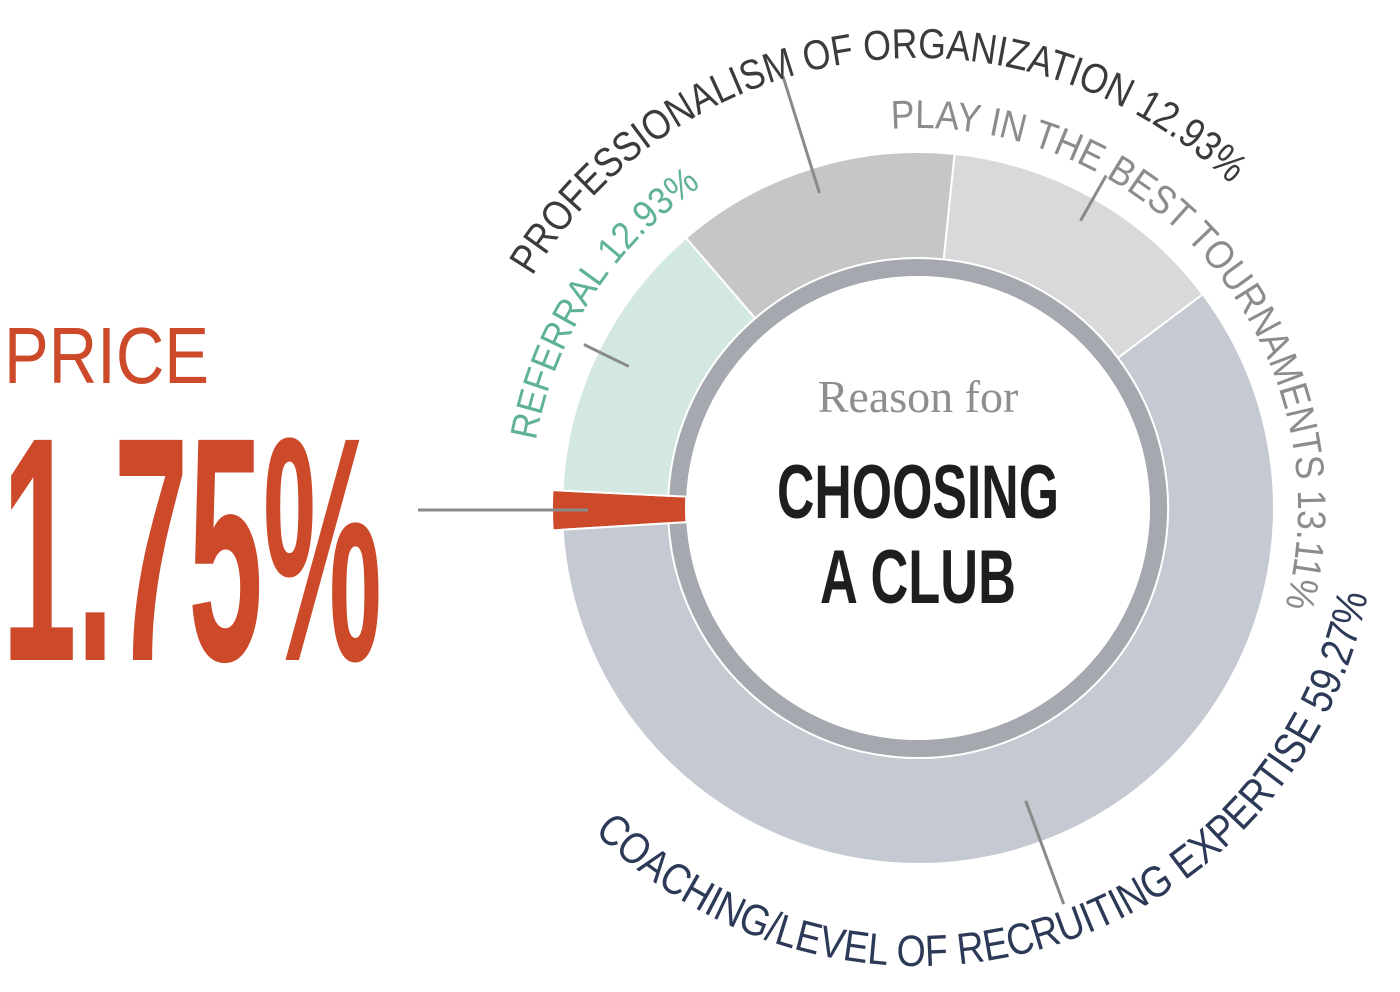  Describe the element at coordinates (918, 492) in the screenshot. I see `chart-title-line: CHOOSING` at that location.